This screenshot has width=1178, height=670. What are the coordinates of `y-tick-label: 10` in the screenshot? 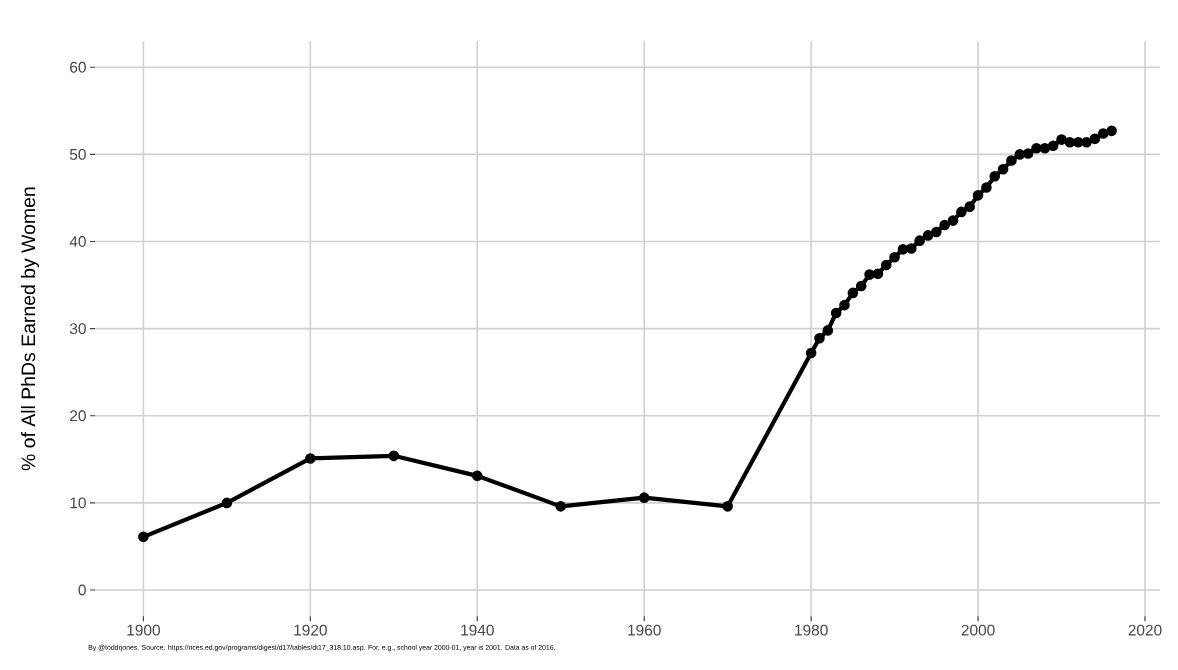 It's located at (78, 503).